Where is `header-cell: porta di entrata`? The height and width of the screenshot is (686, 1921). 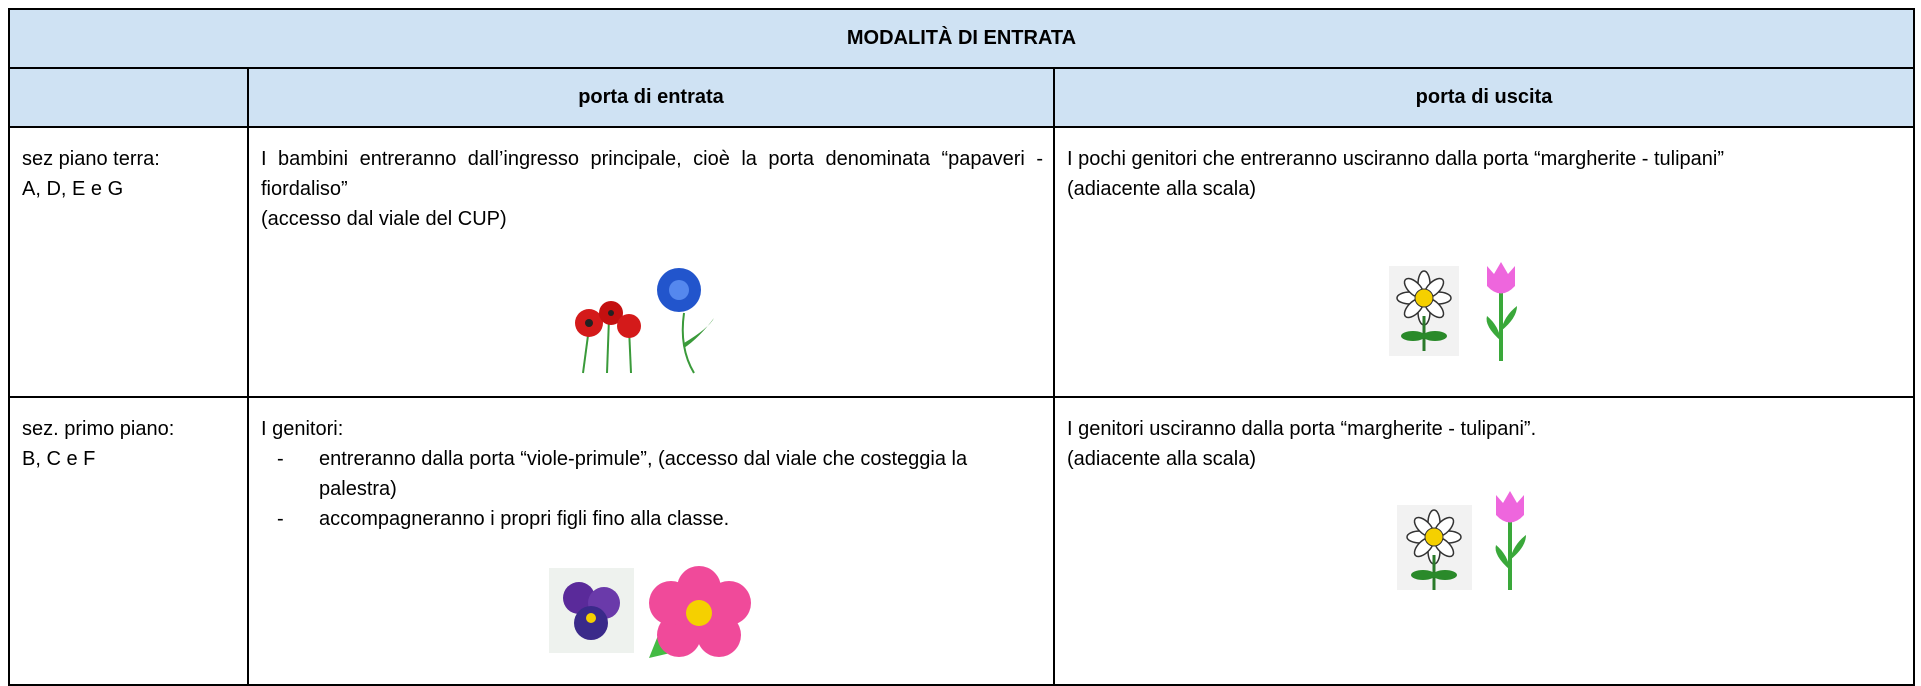 header-cell: porta di entrata is located at coordinates (651, 97).